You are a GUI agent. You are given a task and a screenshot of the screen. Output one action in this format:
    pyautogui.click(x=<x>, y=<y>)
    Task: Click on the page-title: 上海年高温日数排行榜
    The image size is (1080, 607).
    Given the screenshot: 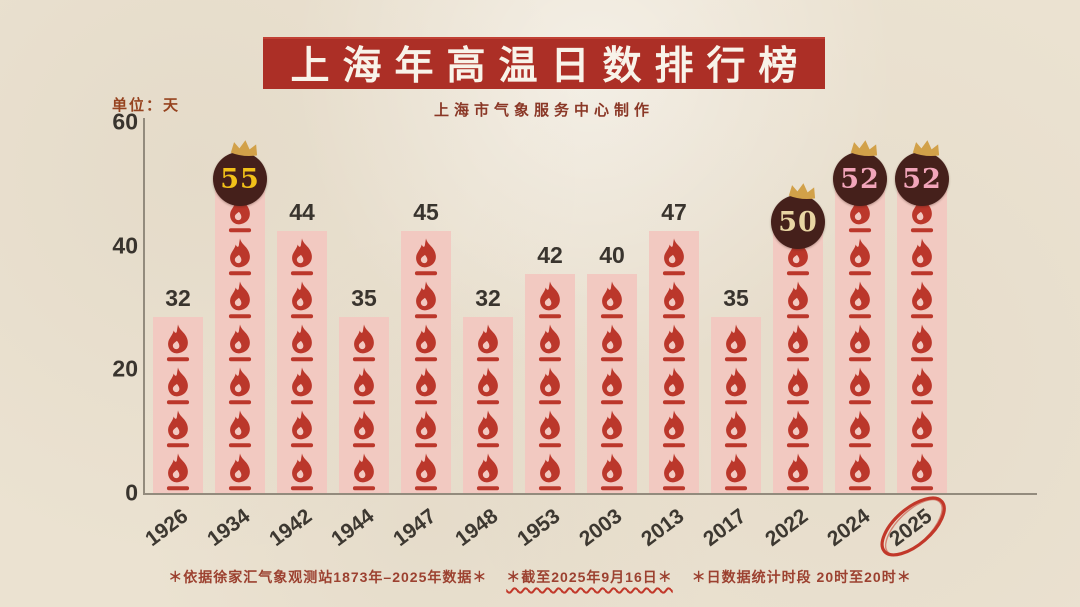 What is the action you would take?
    pyautogui.click(x=550, y=66)
    